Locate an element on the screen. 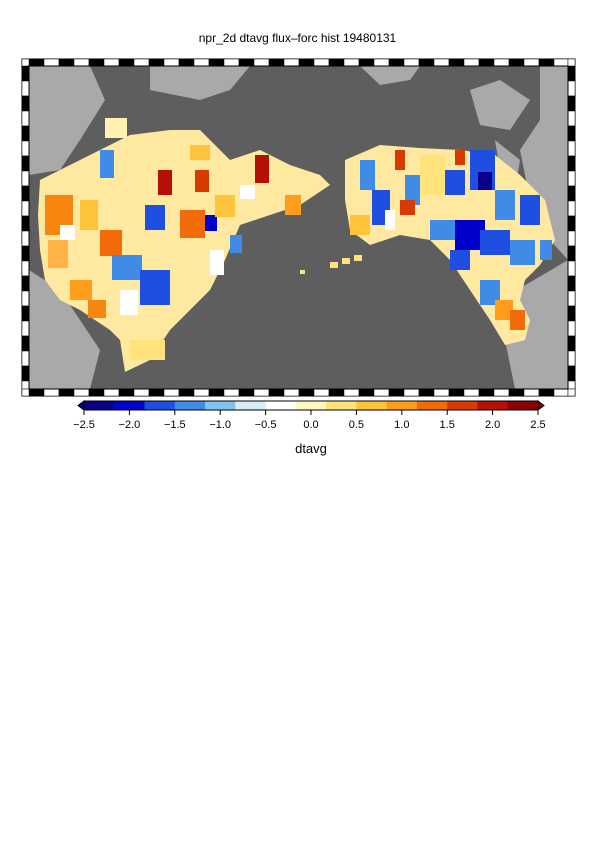  colorbar-tick-label: −1.0 is located at coordinates (220, 425).